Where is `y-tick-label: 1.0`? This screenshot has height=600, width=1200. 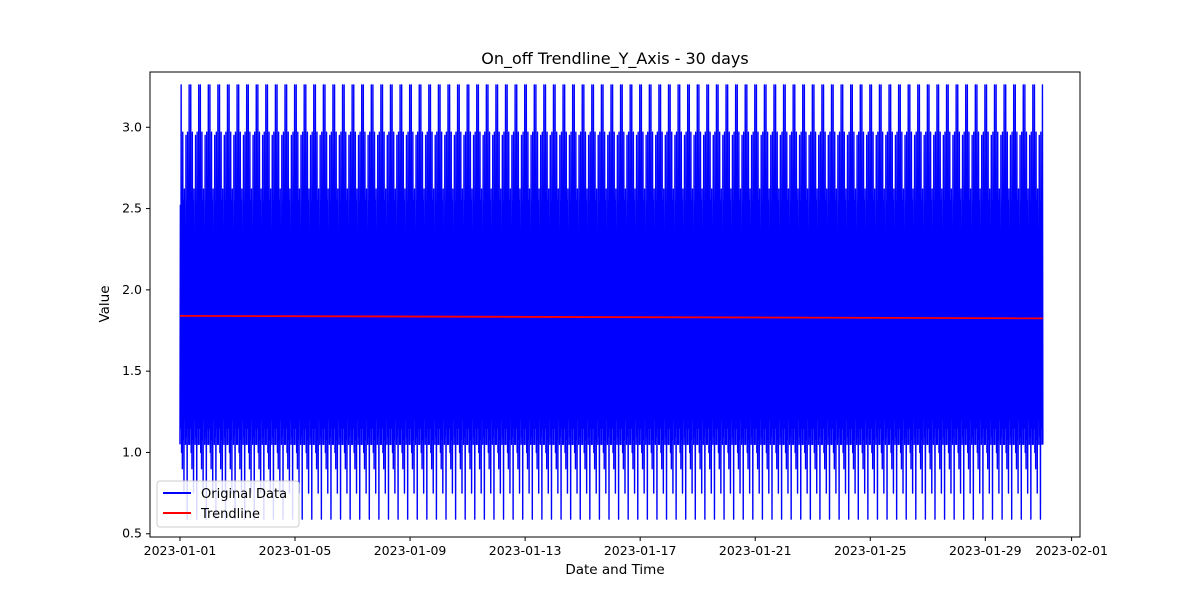 y-tick-label: 1.0 is located at coordinates (132, 451).